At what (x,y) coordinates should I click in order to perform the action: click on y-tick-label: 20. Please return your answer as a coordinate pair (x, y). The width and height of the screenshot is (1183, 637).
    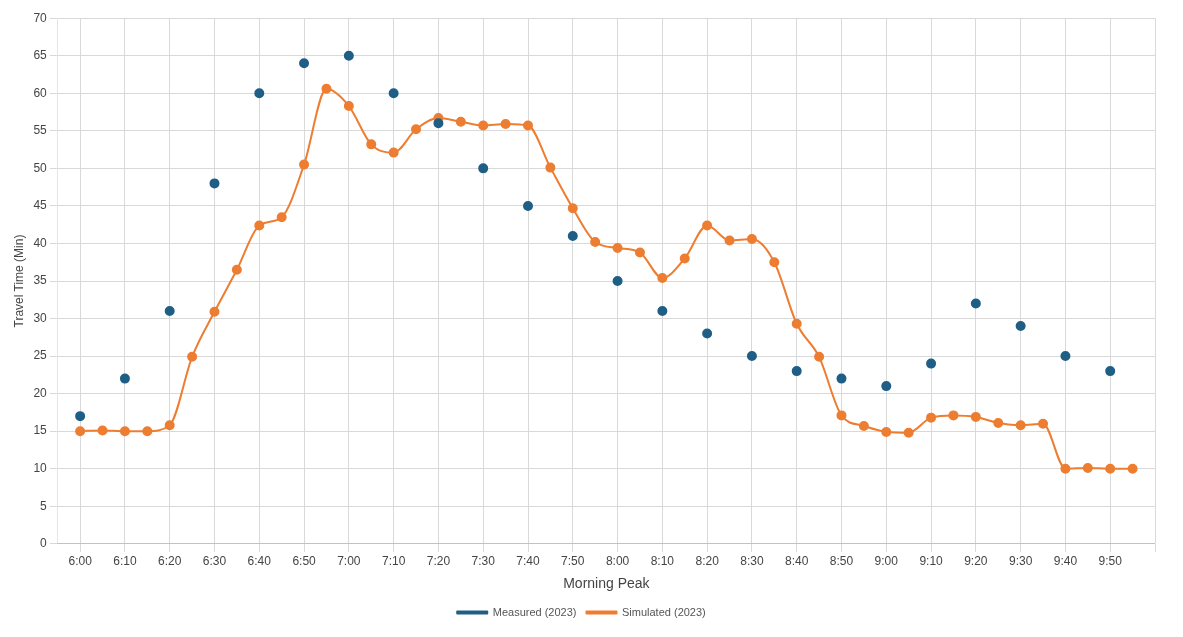
    Looking at the image, I should click on (40, 392).